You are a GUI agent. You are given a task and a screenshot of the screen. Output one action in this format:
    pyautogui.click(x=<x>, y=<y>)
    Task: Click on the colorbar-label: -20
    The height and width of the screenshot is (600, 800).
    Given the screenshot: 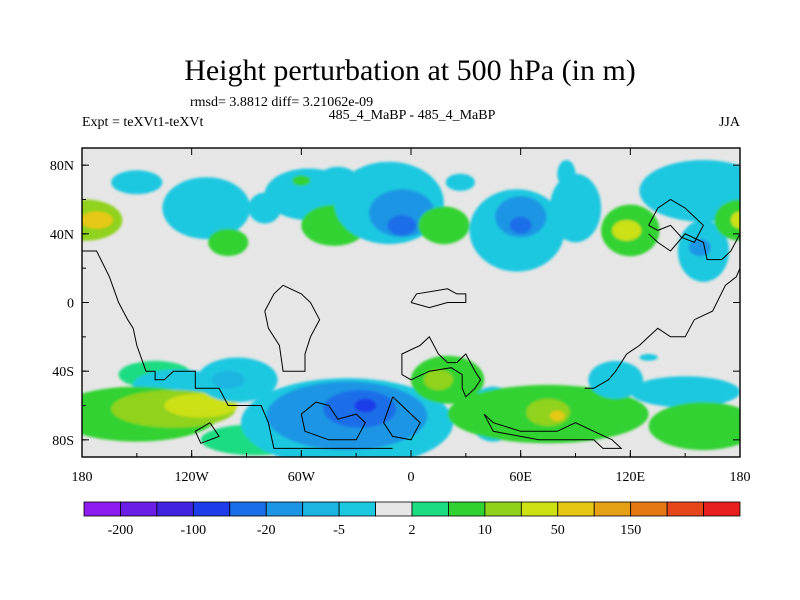 What is the action you would take?
    pyautogui.click(x=266, y=530)
    